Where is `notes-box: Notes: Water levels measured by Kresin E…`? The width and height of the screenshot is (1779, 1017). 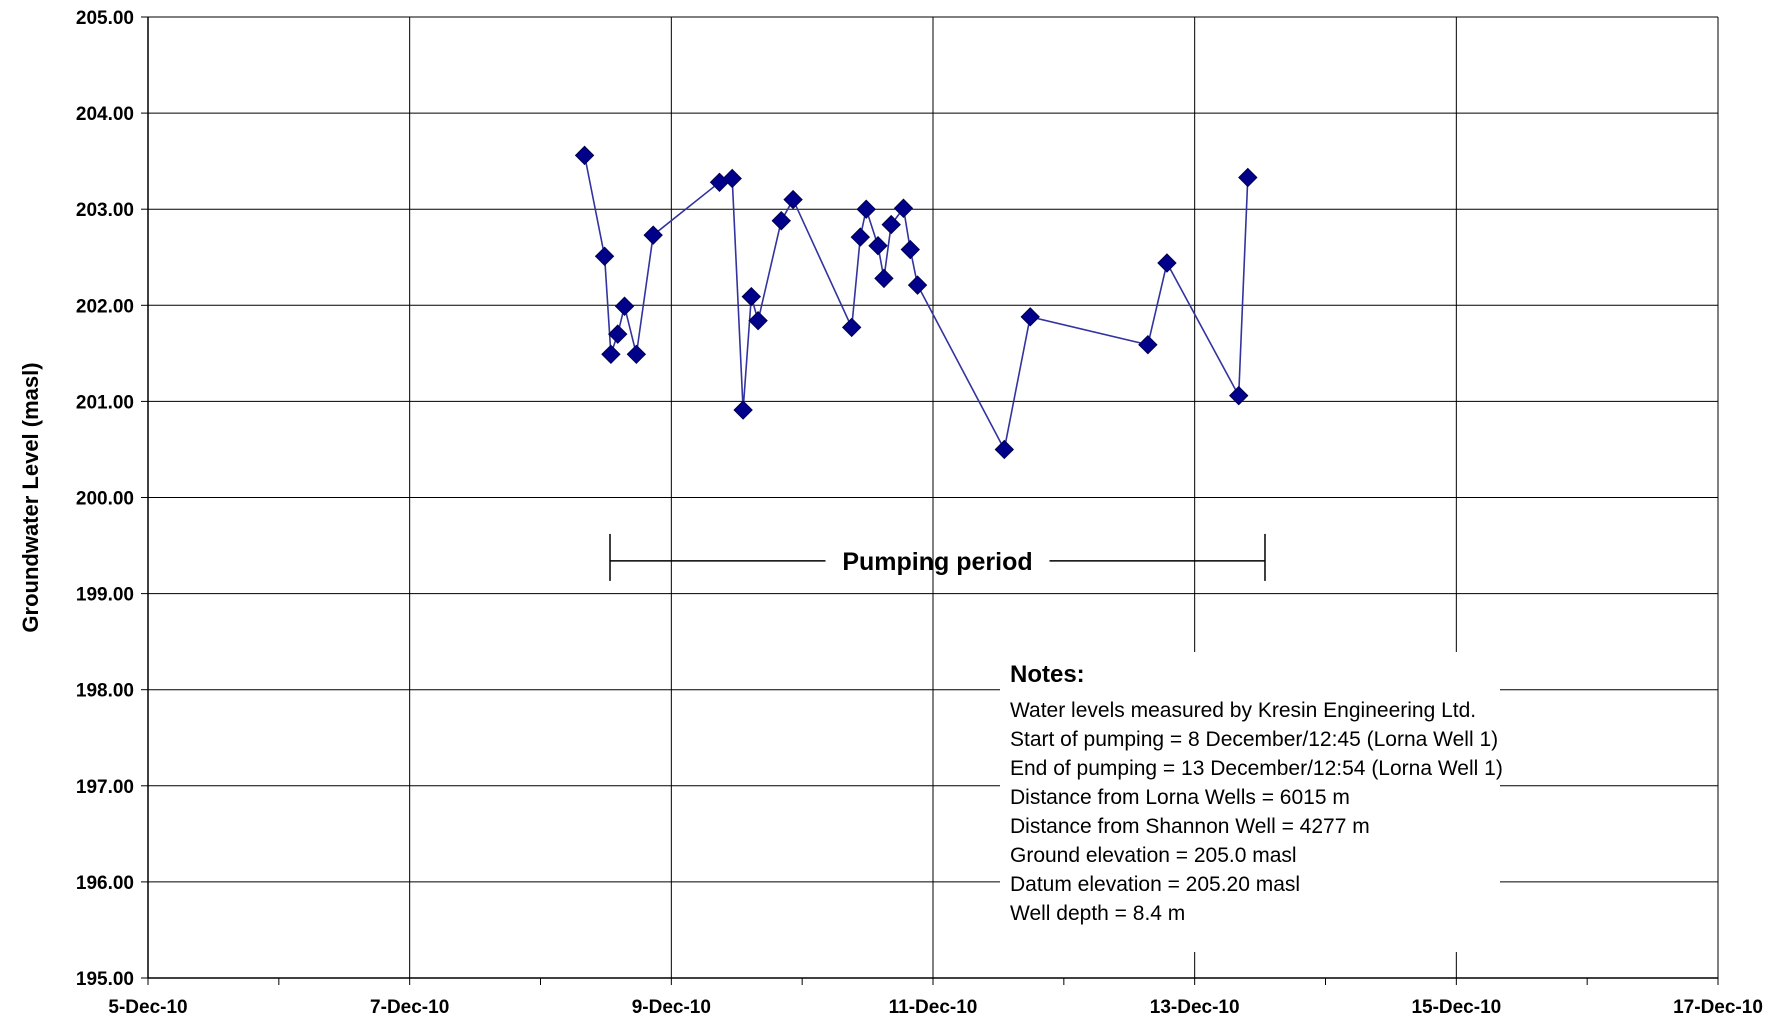 notes-box: Notes: Water levels measured by Kresin E… is located at coordinates (1251, 802).